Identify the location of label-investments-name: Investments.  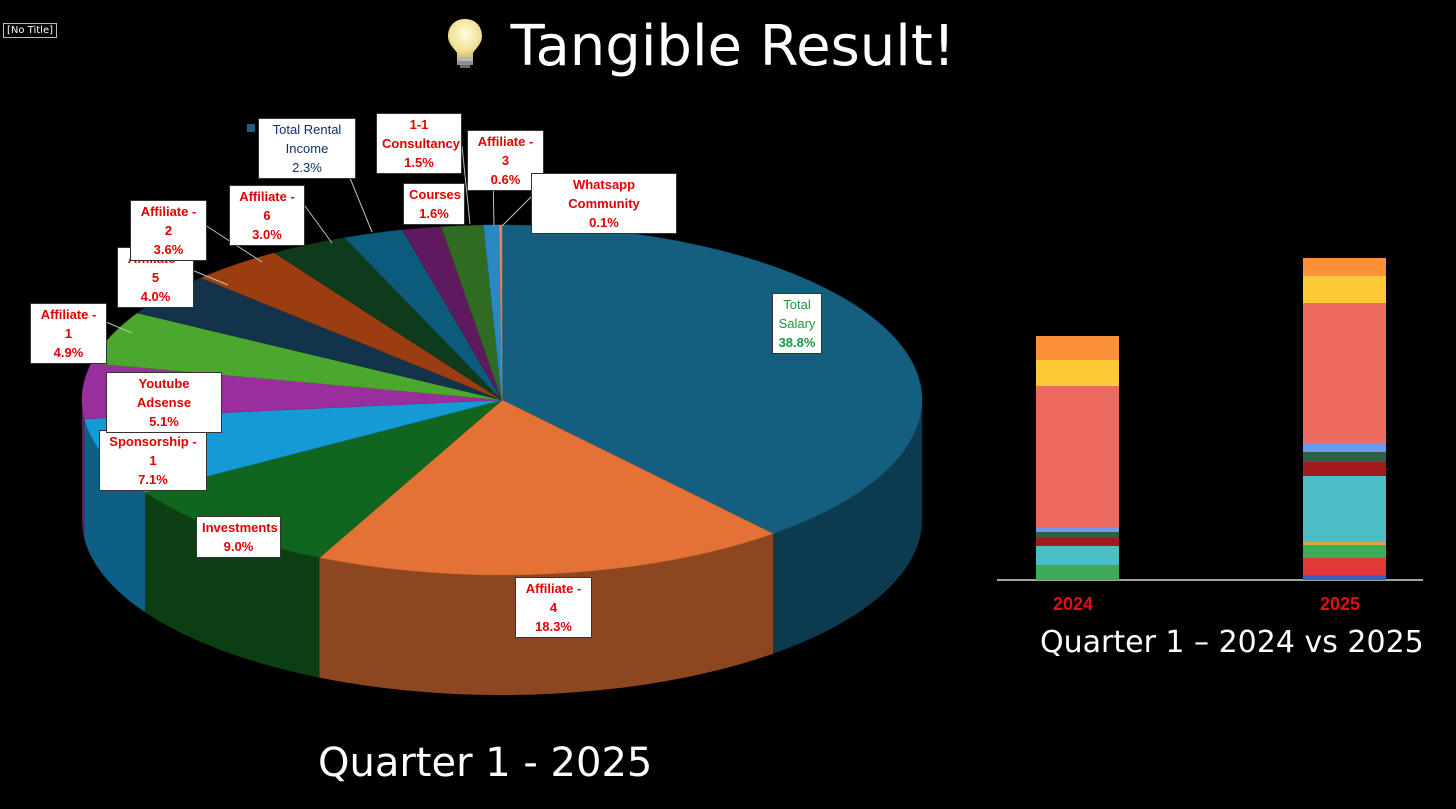
(240, 527).